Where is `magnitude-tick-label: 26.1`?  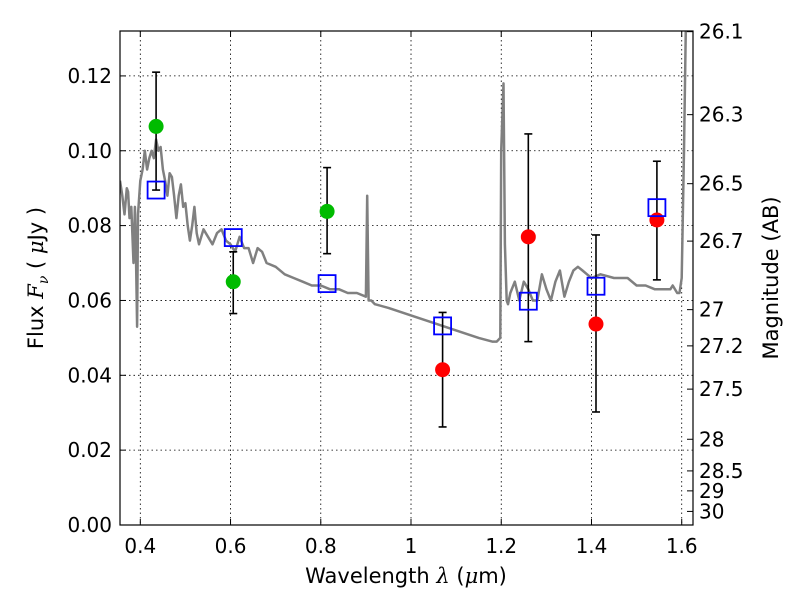 magnitude-tick-label: 26.1 is located at coordinates (721, 32).